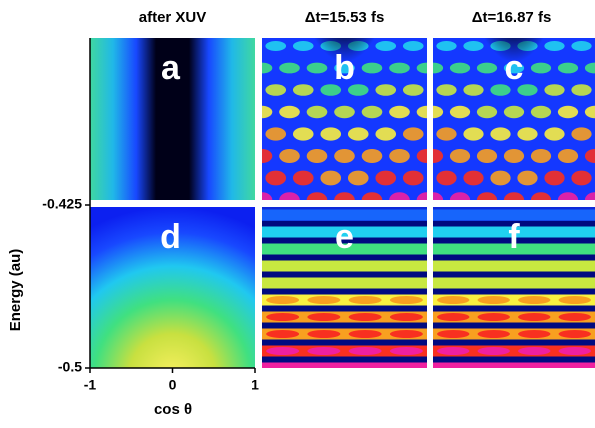 The image size is (595, 428). I want to click on heatmap-top, so click(344, 214).